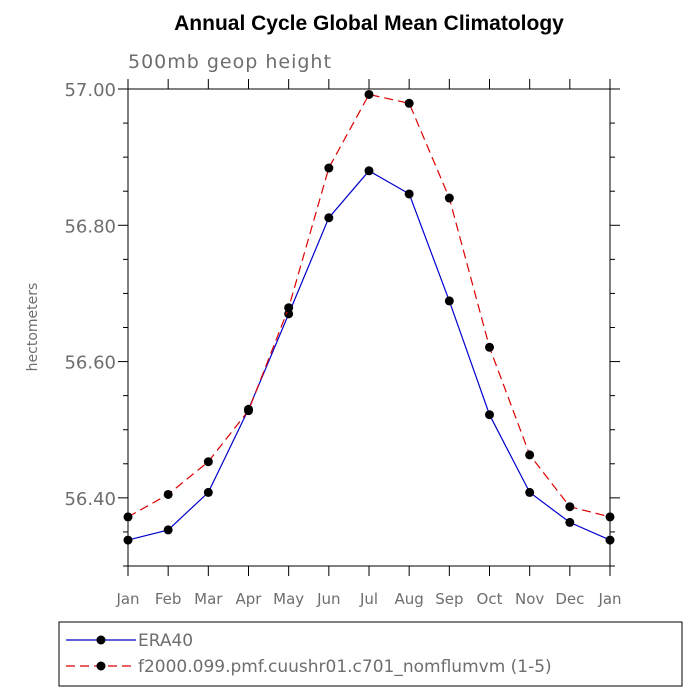 This screenshot has height=700, width=700. Describe the element at coordinates (569, 599) in the screenshot. I see `x-tick-label: Dec` at that location.